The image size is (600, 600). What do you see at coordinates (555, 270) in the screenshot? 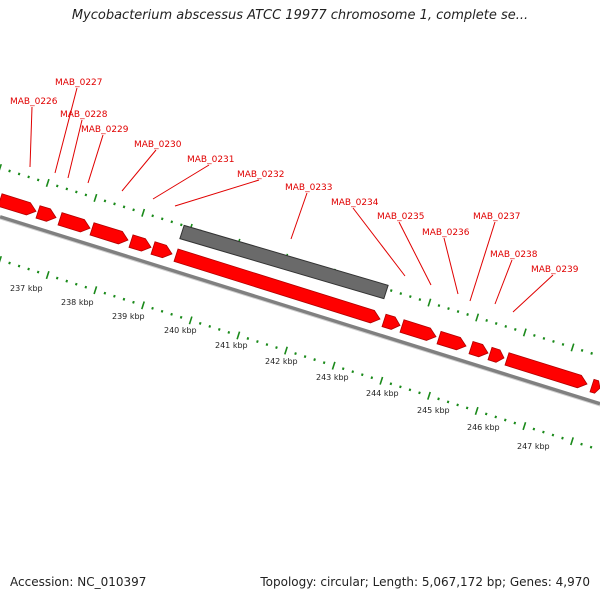
I see `gene-label-mab_0239: MAB_0239` at bounding box center [555, 270].